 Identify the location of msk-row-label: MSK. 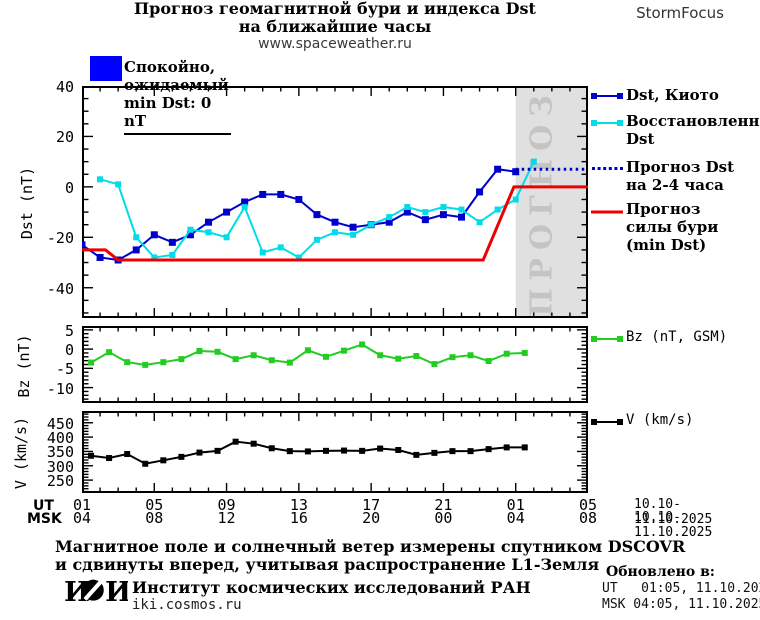
(44, 519).